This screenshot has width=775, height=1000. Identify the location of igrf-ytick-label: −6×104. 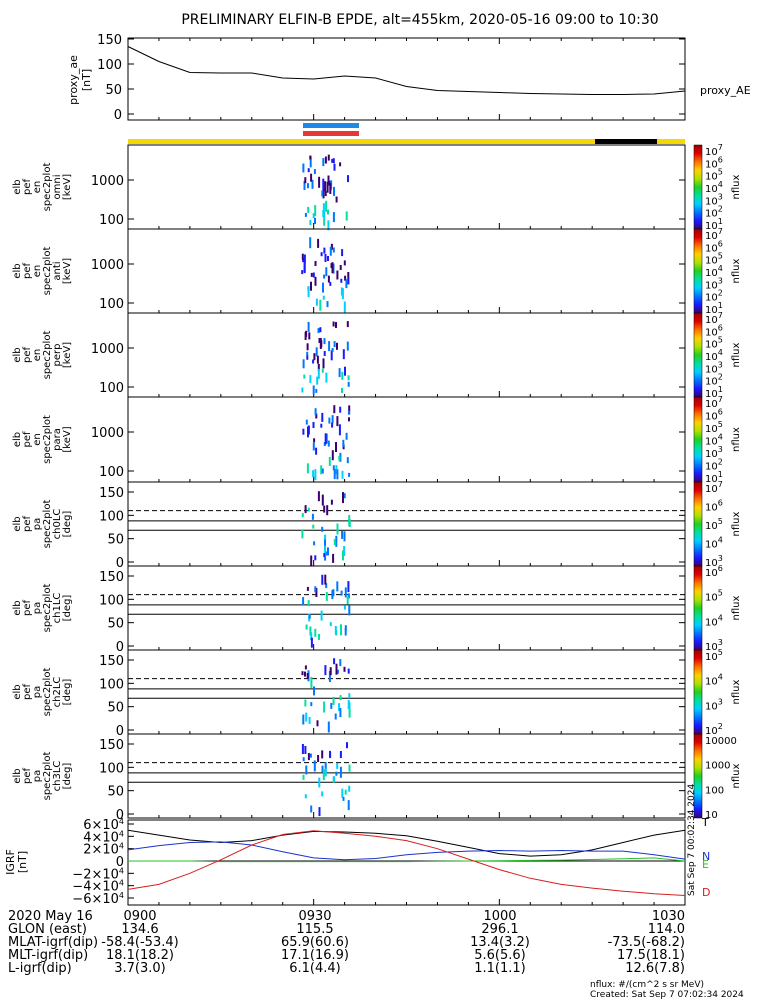
(98, 899).